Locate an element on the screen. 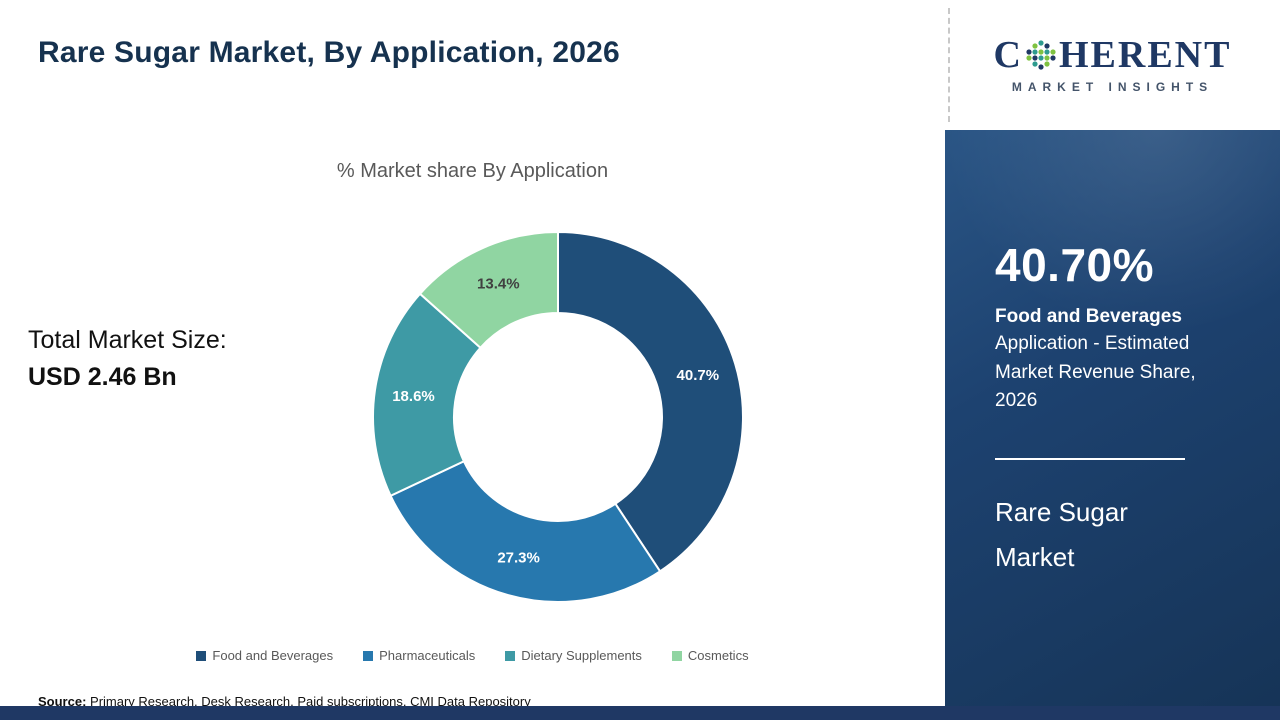 Image resolution: width=1280 pixels, height=720 pixels. legend-item-pharmaceuticals: Pharmaceuticals is located at coordinates (419, 655).